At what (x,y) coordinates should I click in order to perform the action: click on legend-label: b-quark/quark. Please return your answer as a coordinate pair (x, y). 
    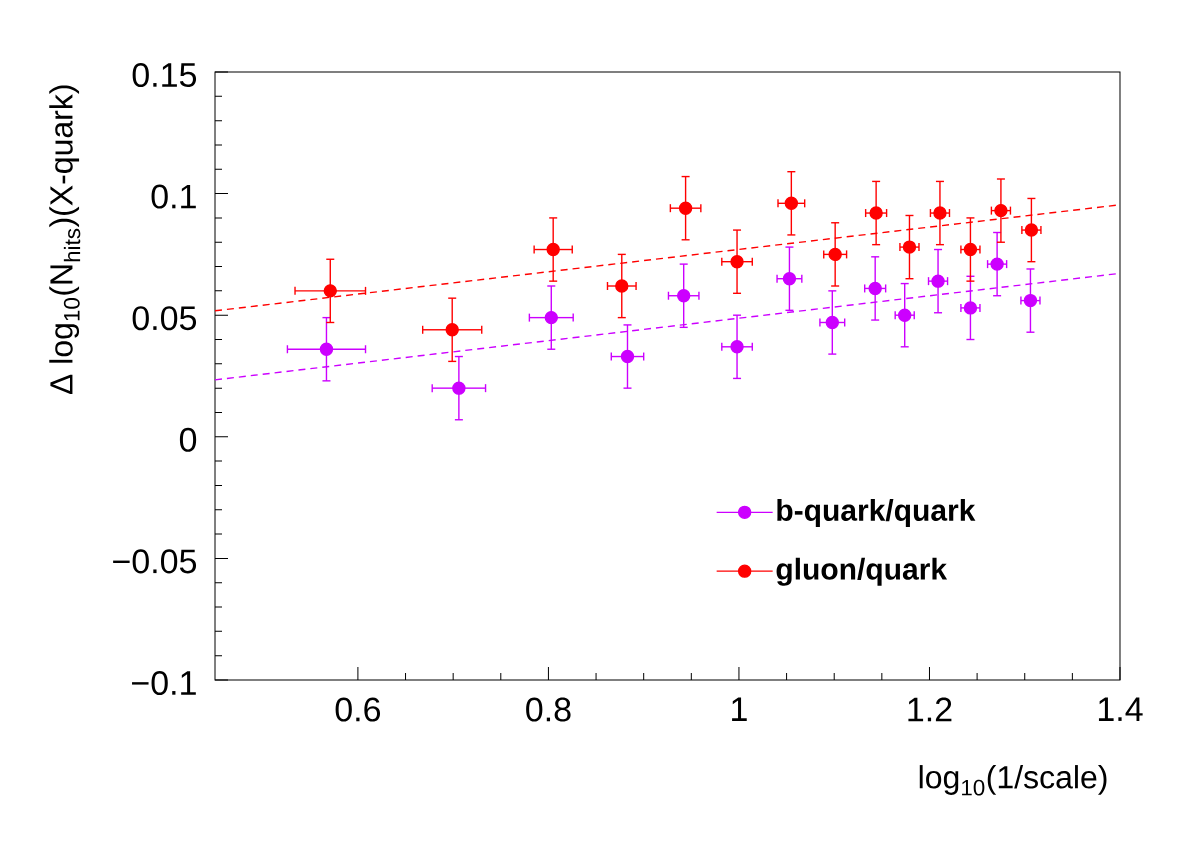
    Looking at the image, I should click on (876, 512).